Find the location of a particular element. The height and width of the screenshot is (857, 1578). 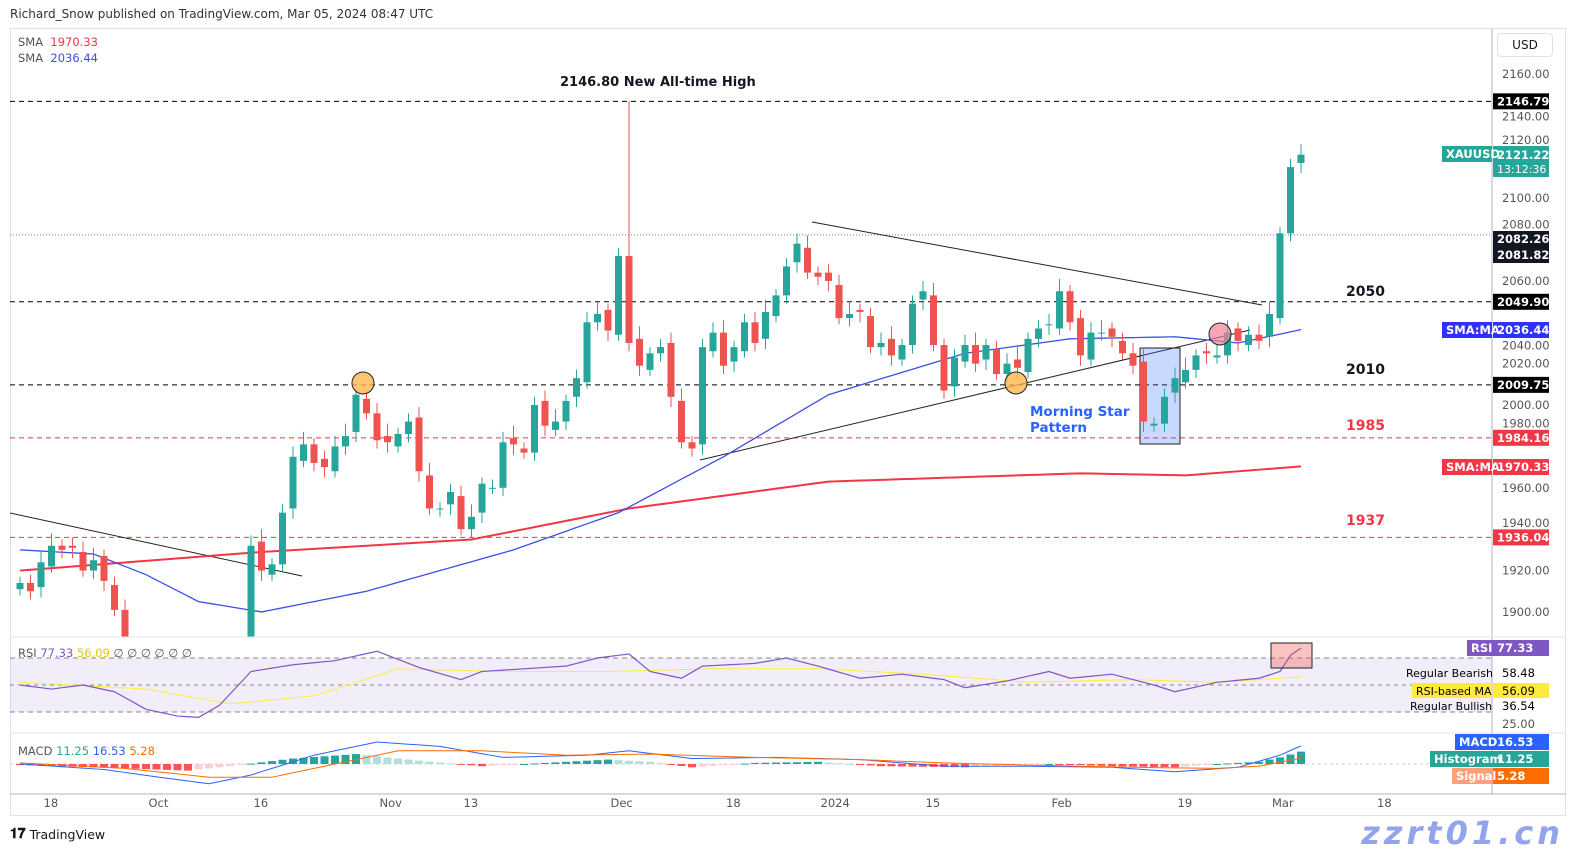

currency-selector: USD is located at coordinates (1525, 45).